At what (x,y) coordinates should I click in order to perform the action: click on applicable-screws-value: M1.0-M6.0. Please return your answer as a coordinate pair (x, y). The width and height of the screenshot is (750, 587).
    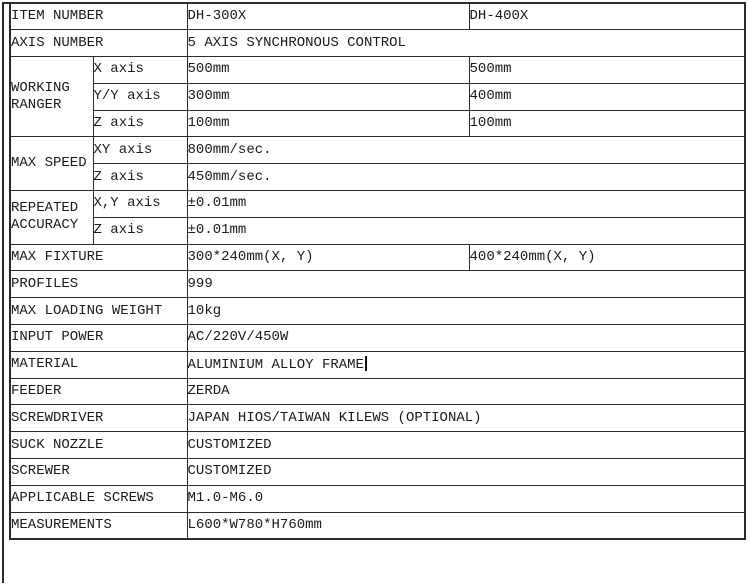
    Looking at the image, I should click on (466, 498).